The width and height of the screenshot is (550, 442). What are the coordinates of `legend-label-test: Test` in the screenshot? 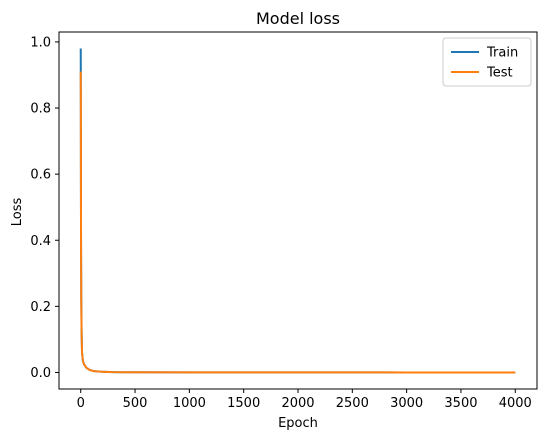 It's located at (499, 73).